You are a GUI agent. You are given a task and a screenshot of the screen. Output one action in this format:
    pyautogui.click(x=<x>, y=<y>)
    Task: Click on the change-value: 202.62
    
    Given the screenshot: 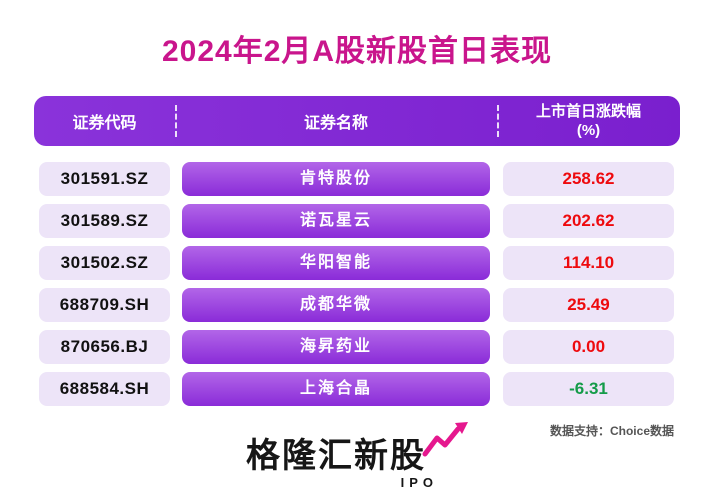 What is the action you would take?
    pyautogui.click(x=588, y=221)
    